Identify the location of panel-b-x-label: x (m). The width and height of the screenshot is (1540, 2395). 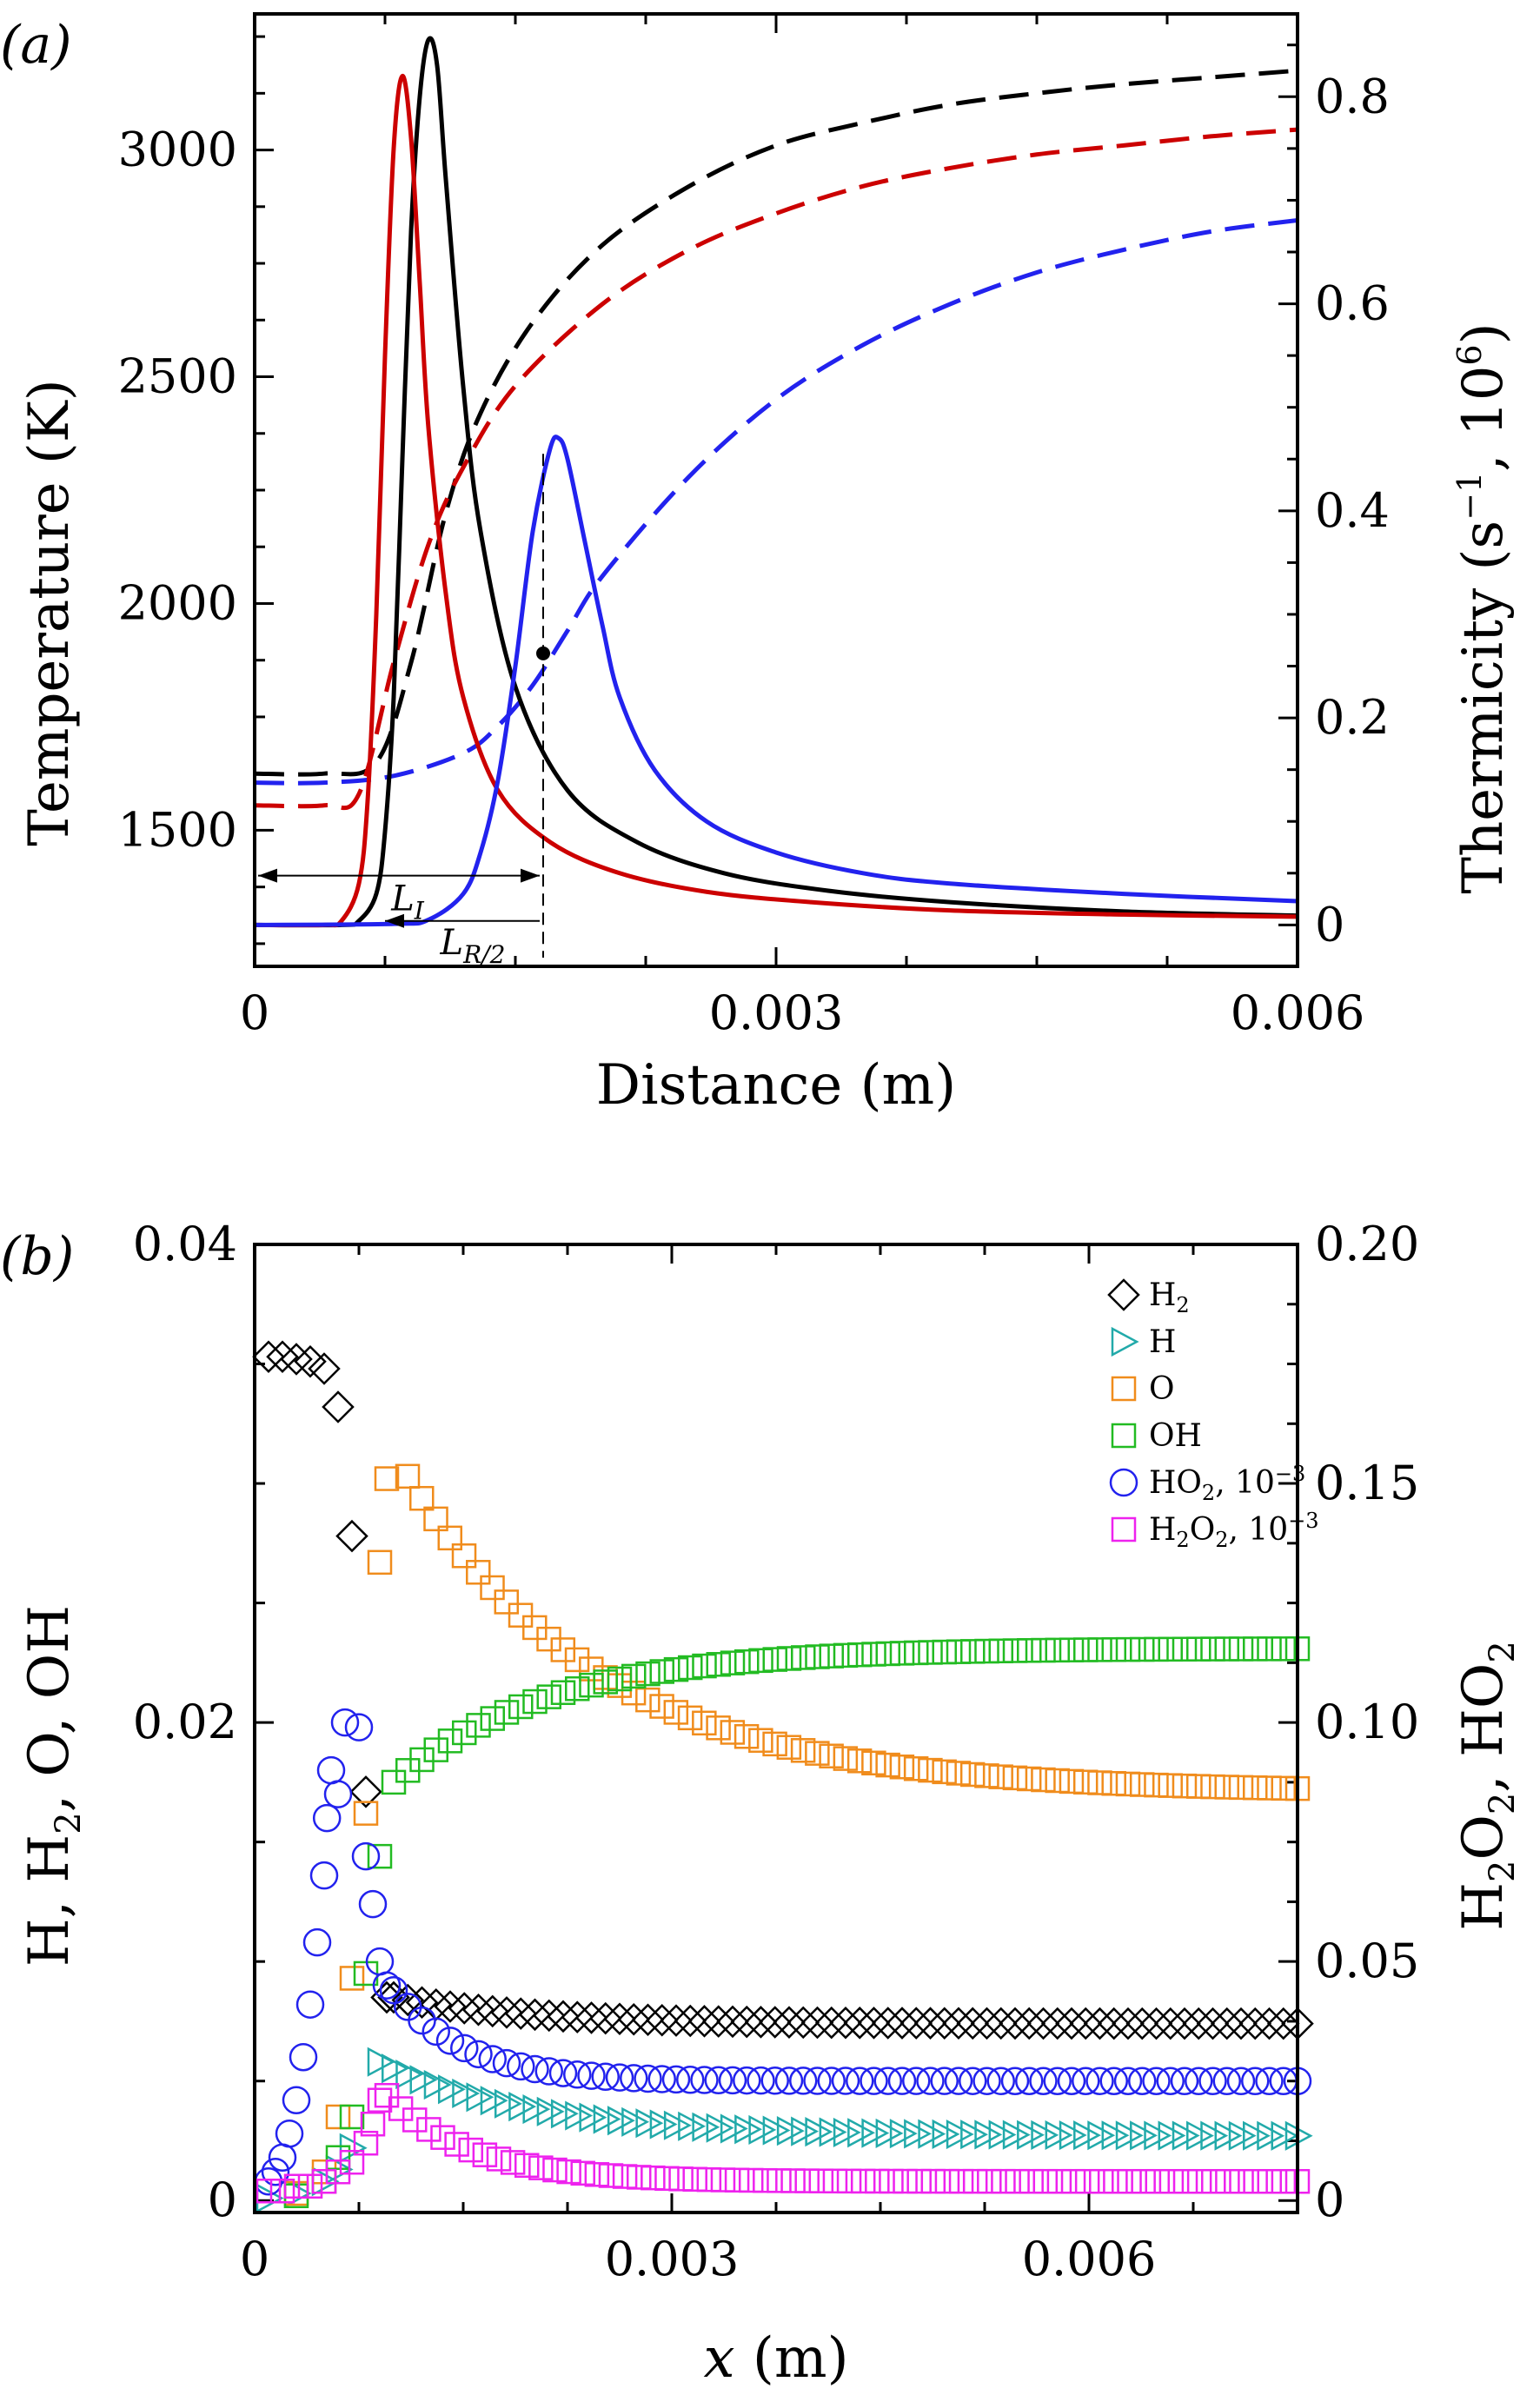
(775, 2358).